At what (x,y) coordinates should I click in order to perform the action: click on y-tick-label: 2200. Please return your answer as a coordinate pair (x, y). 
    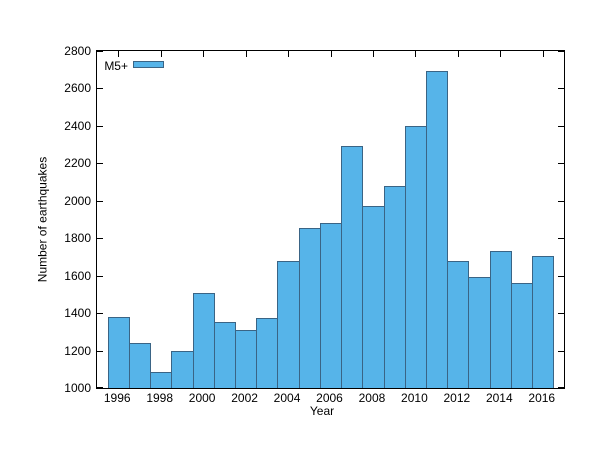
    Looking at the image, I should click on (77, 163).